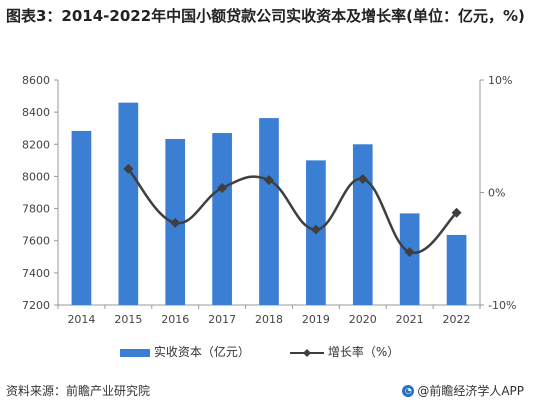 This screenshot has height=410, width=534. Describe the element at coordinates (36, 273) in the screenshot. I see `left-tick-label: 7400` at that location.